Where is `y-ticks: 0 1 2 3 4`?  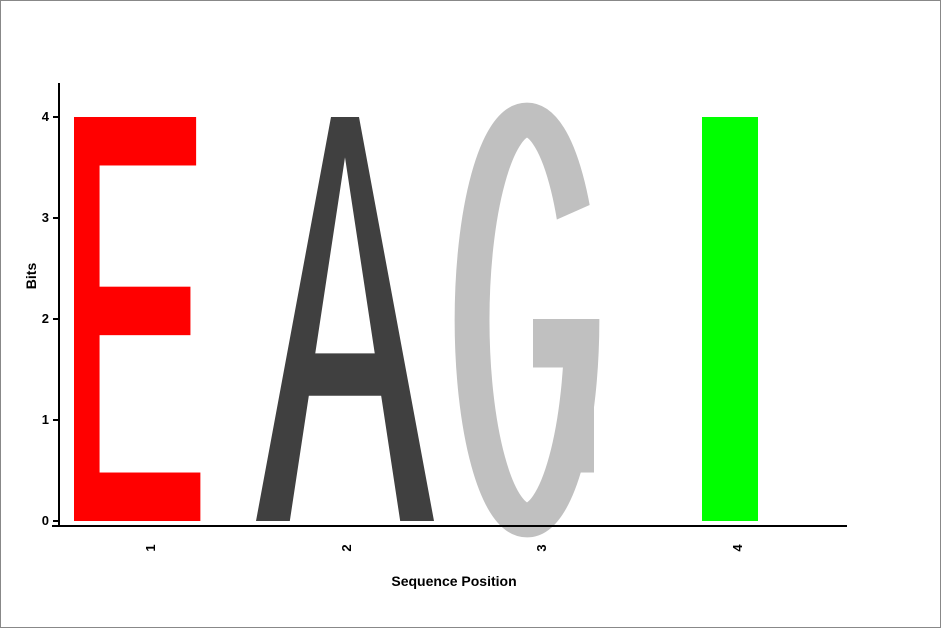 y-ticks: 0 1 2 3 4 is located at coordinates (50, 318).